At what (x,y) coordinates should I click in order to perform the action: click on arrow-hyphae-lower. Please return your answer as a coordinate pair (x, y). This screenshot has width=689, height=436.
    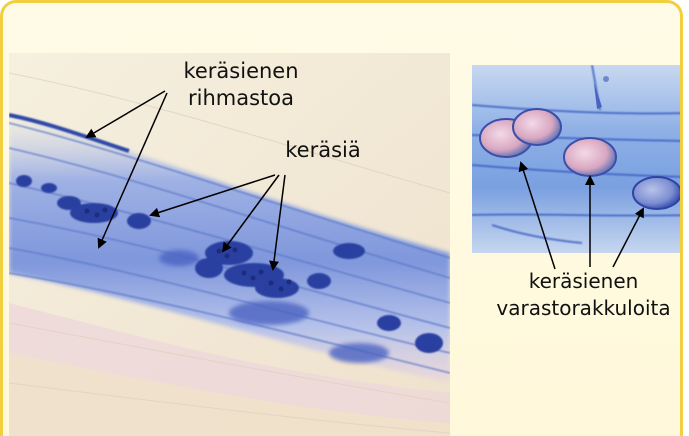
    Looking at the image, I should click on (132, 170).